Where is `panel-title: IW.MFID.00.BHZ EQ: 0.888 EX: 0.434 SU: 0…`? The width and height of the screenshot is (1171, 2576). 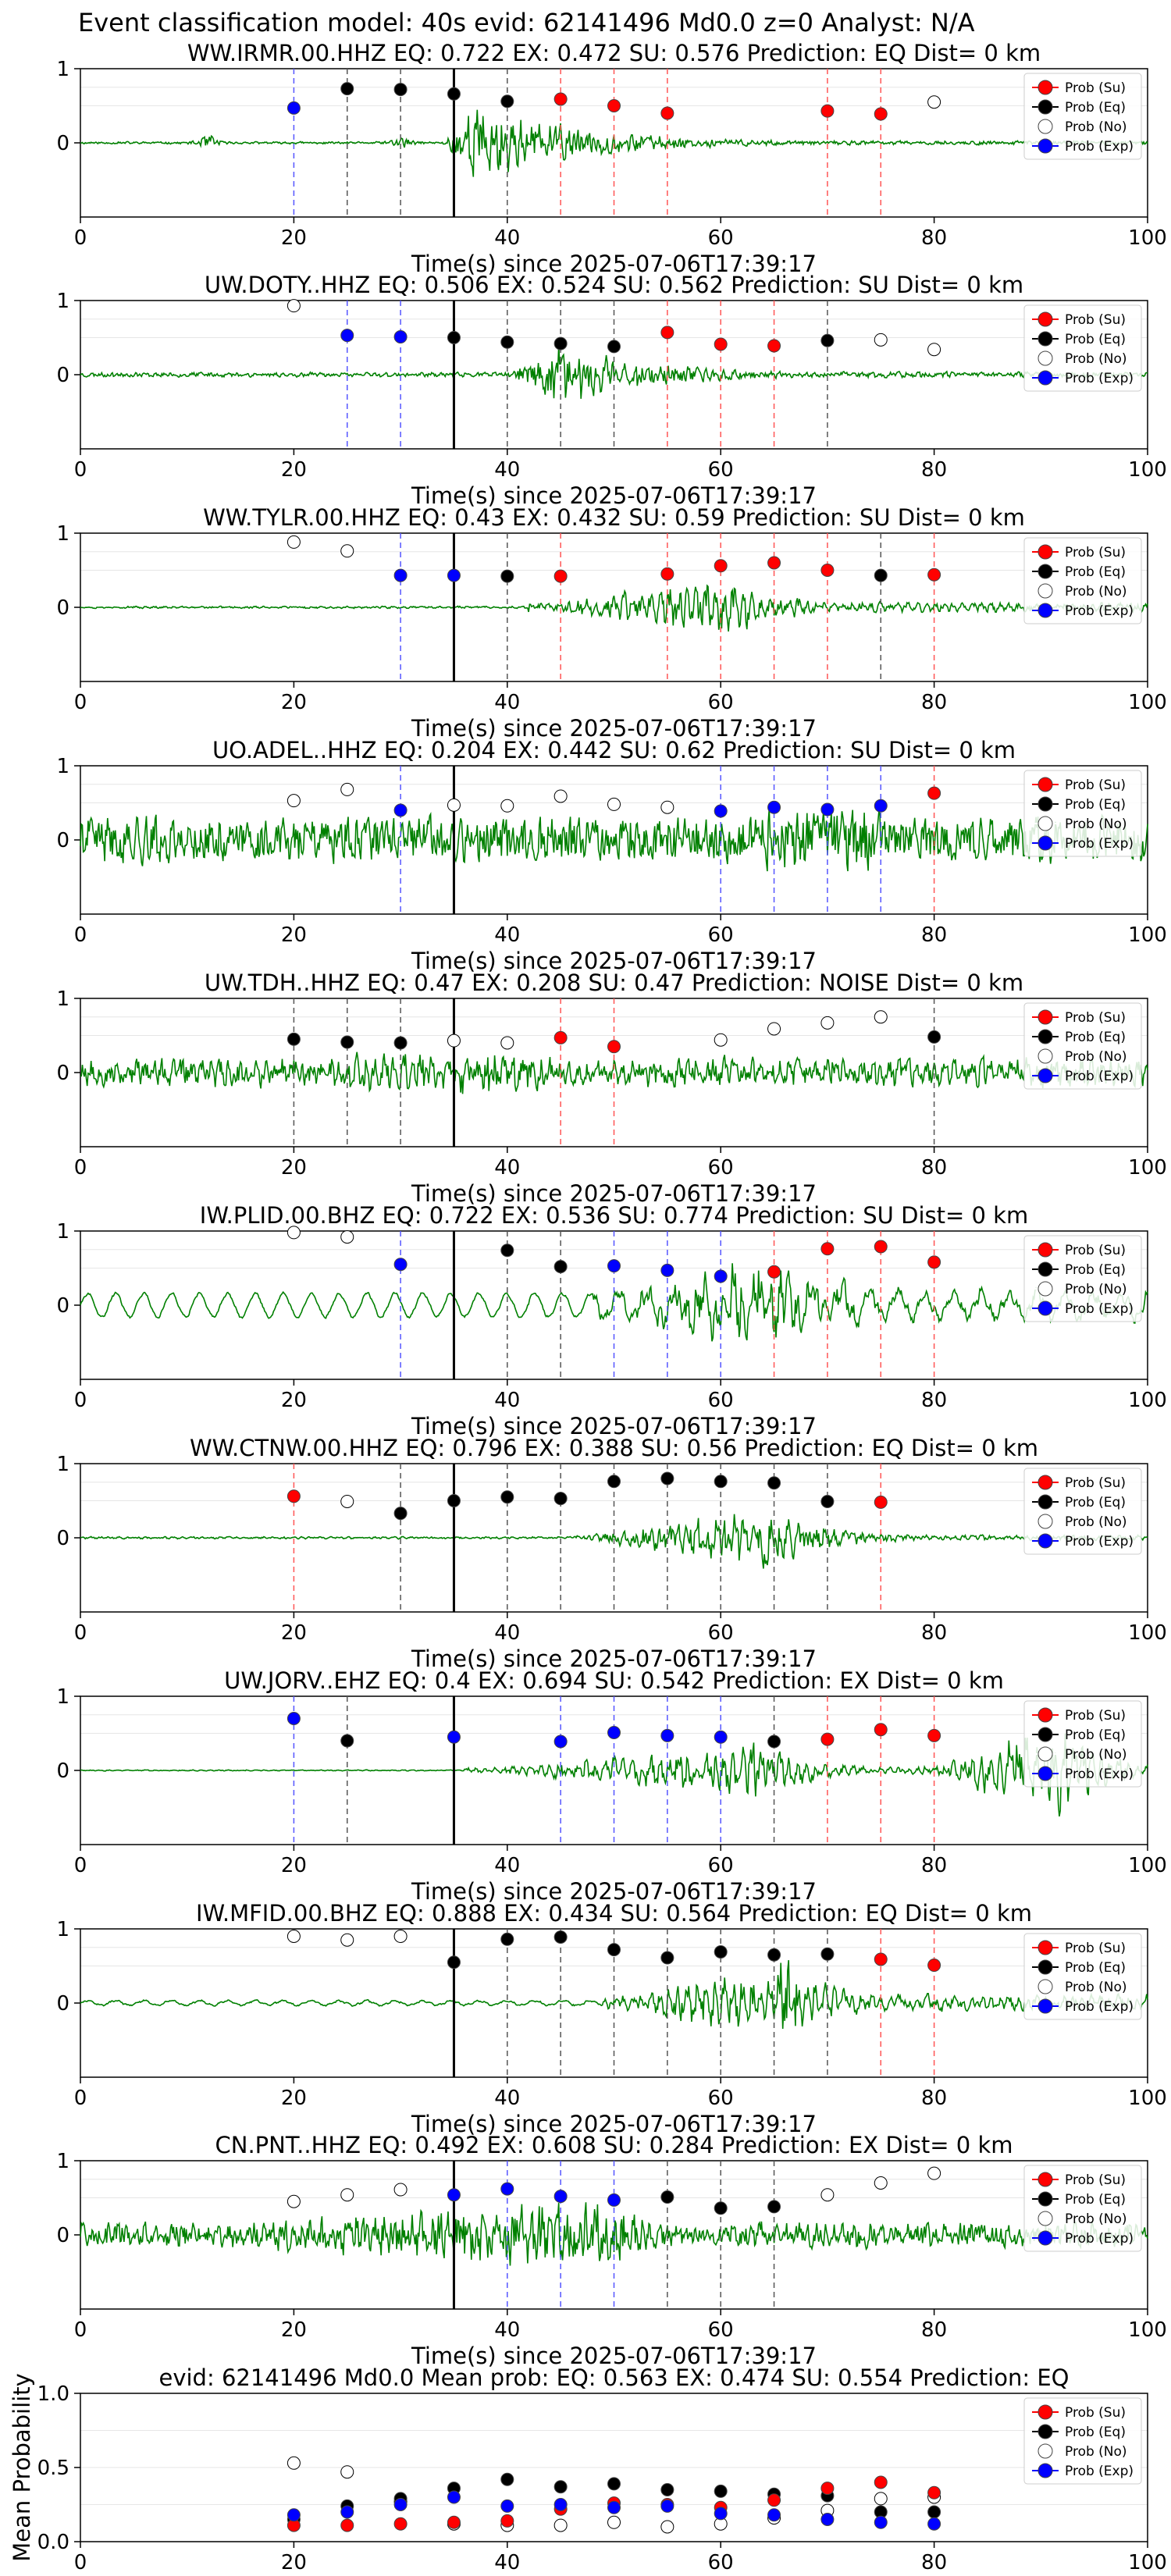 panel-title: IW.MFID.00.BHZ EQ: 0.888 EX: 0.434 SU: 0… is located at coordinates (614, 1913).